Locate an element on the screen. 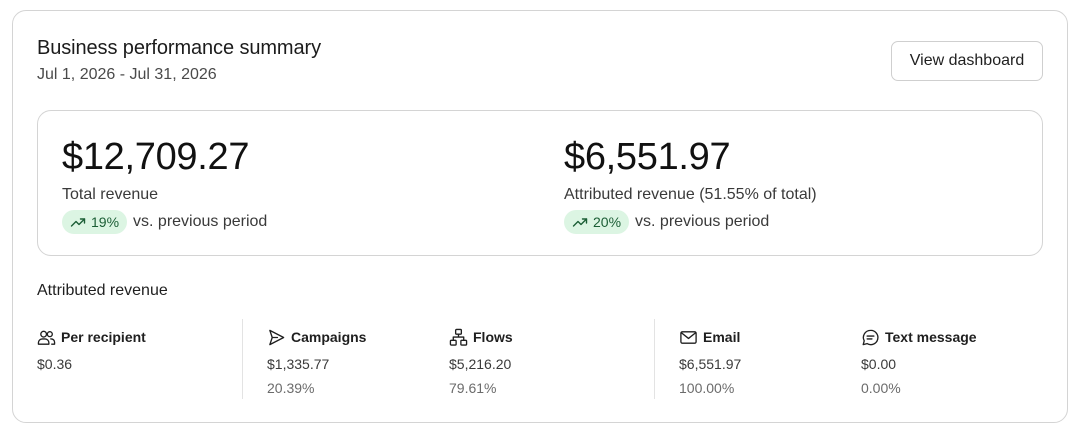 The image size is (1080, 434). date-range: Jul 1, 2026 - Jul 31, 2026 is located at coordinates (127, 74).